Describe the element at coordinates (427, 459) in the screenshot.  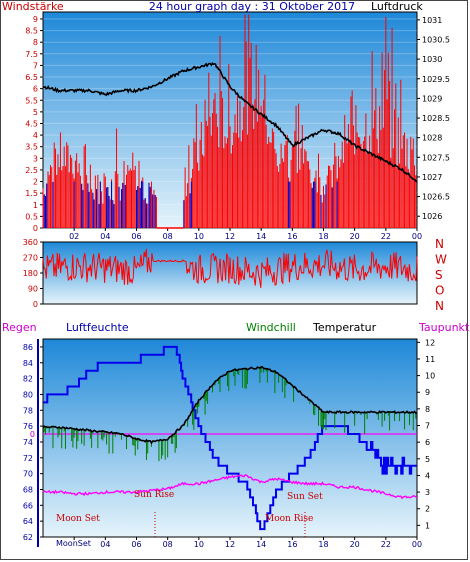
I see `temperature-tick-label: 5` at that location.